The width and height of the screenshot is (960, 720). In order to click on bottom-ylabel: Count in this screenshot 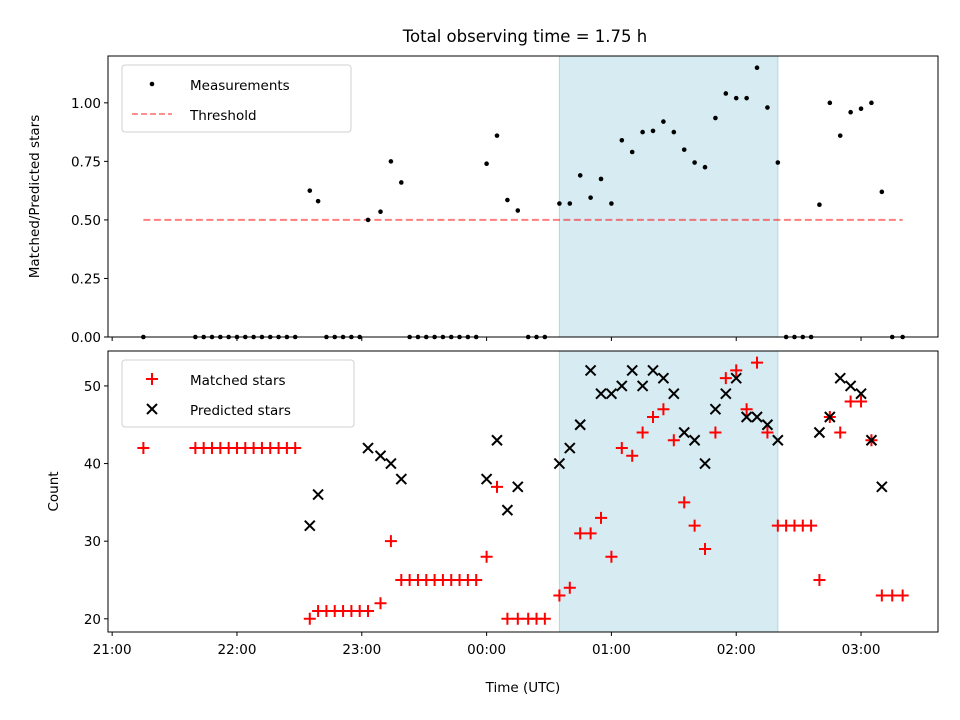, I will do `click(54, 491)`.